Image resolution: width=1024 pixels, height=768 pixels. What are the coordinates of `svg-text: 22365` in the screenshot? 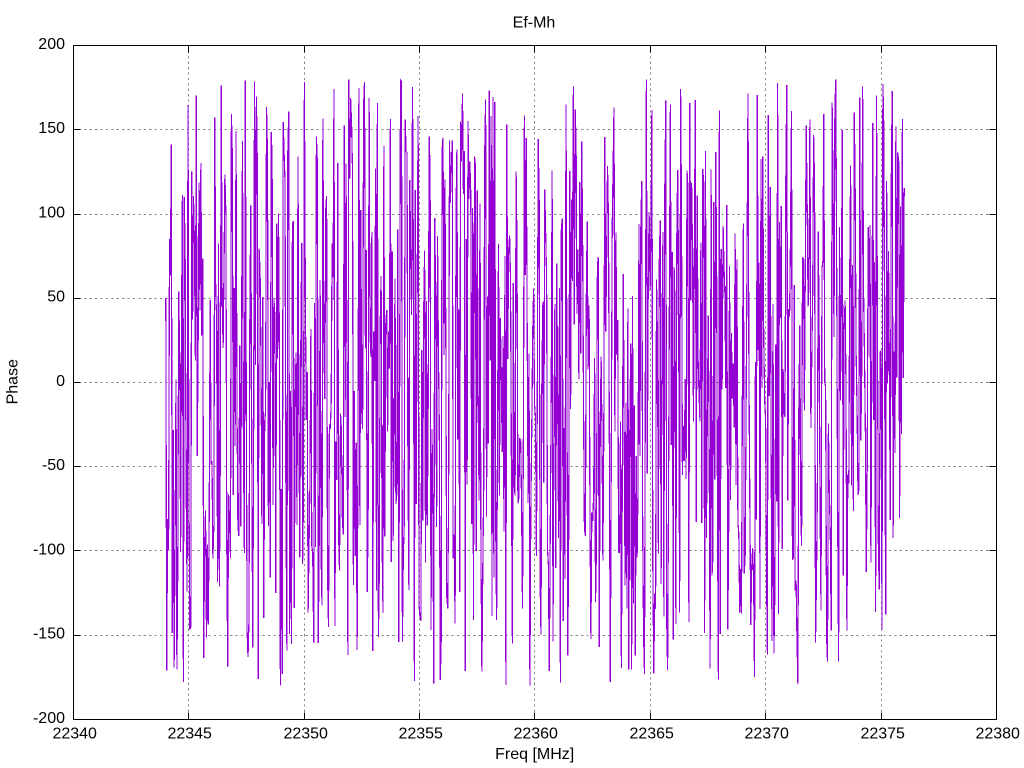 It's located at (651, 734).